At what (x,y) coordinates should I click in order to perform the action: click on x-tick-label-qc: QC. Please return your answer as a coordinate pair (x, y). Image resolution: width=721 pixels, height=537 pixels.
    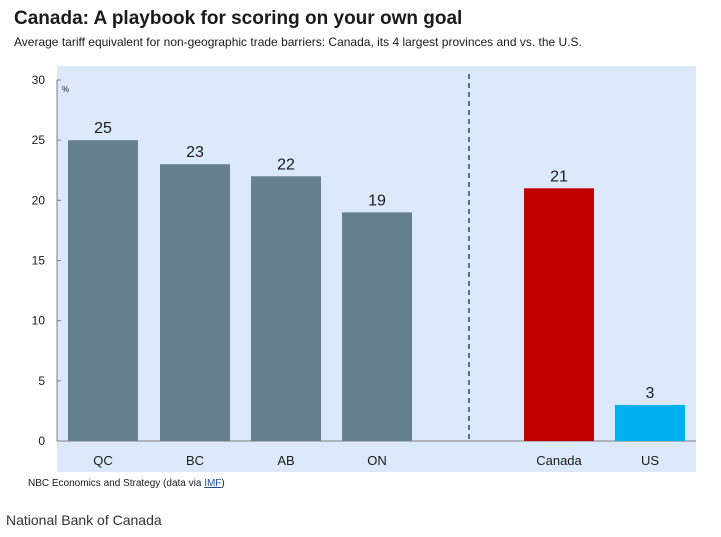
    Looking at the image, I should click on (103, 460).